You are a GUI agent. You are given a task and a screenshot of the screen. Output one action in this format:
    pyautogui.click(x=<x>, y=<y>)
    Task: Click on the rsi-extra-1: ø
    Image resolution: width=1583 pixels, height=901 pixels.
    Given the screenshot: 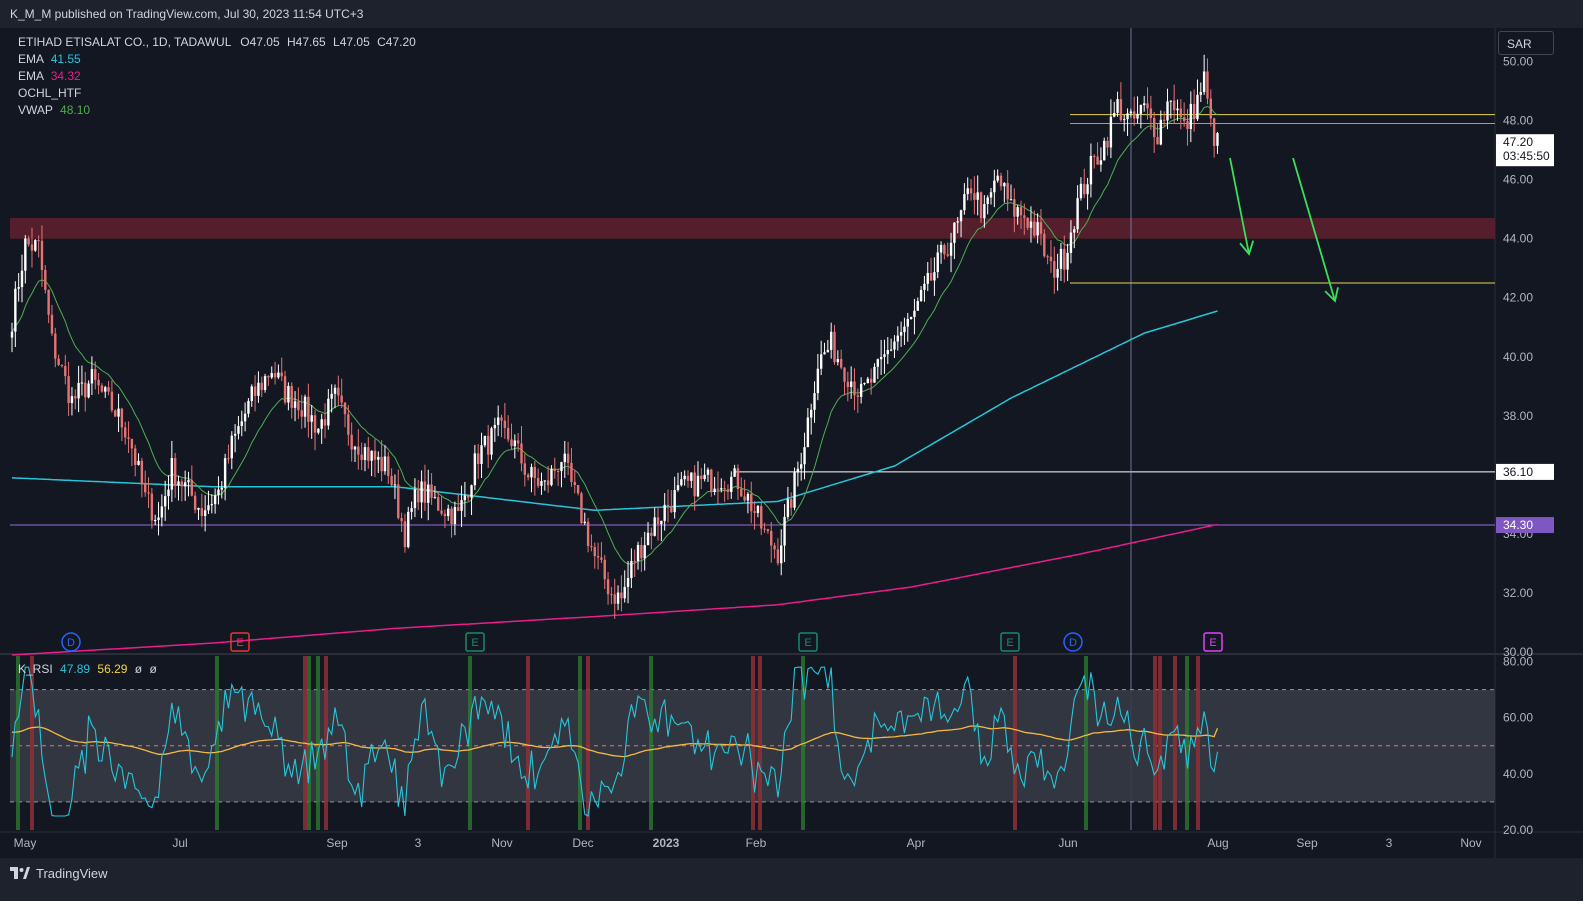 What is the action you would take?
    pyautogui.click(x=138, y=669)
    